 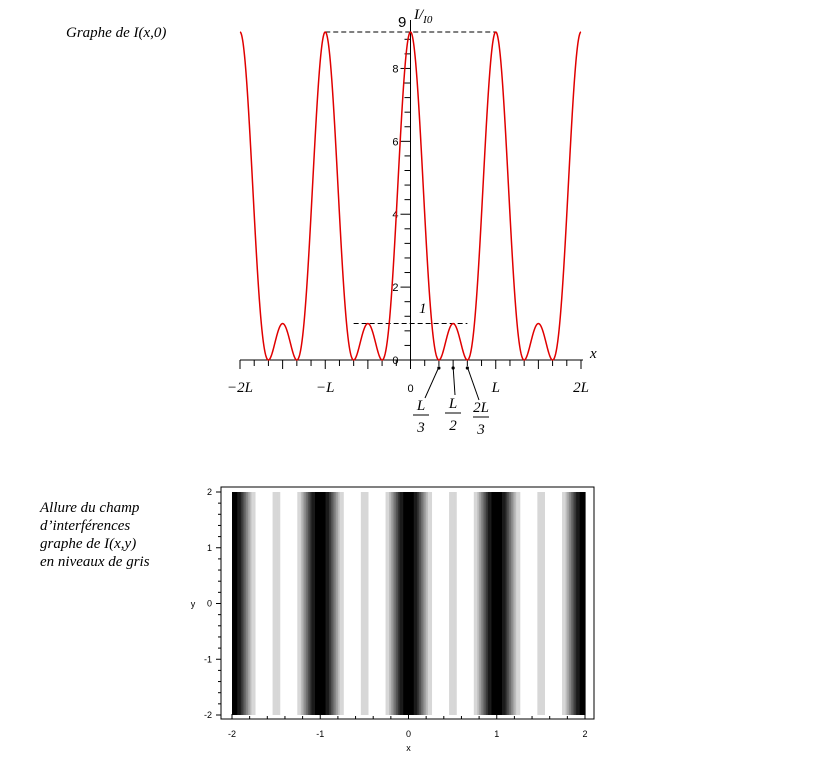 I want to click on annotation-numerator-2: 2L, so click(x=481, y=408).